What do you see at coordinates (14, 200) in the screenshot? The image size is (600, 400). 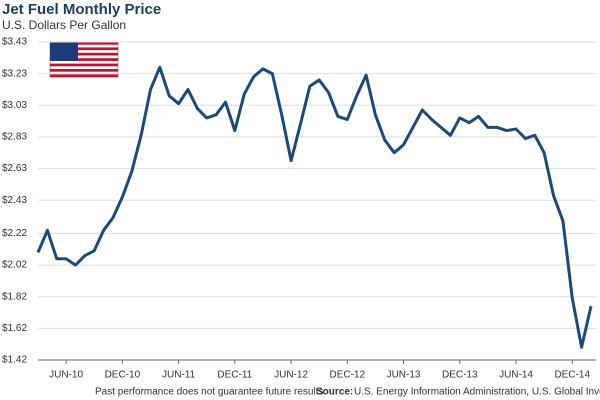 I see `y-tick-label: $2.43` at bounding box center [14, 200].